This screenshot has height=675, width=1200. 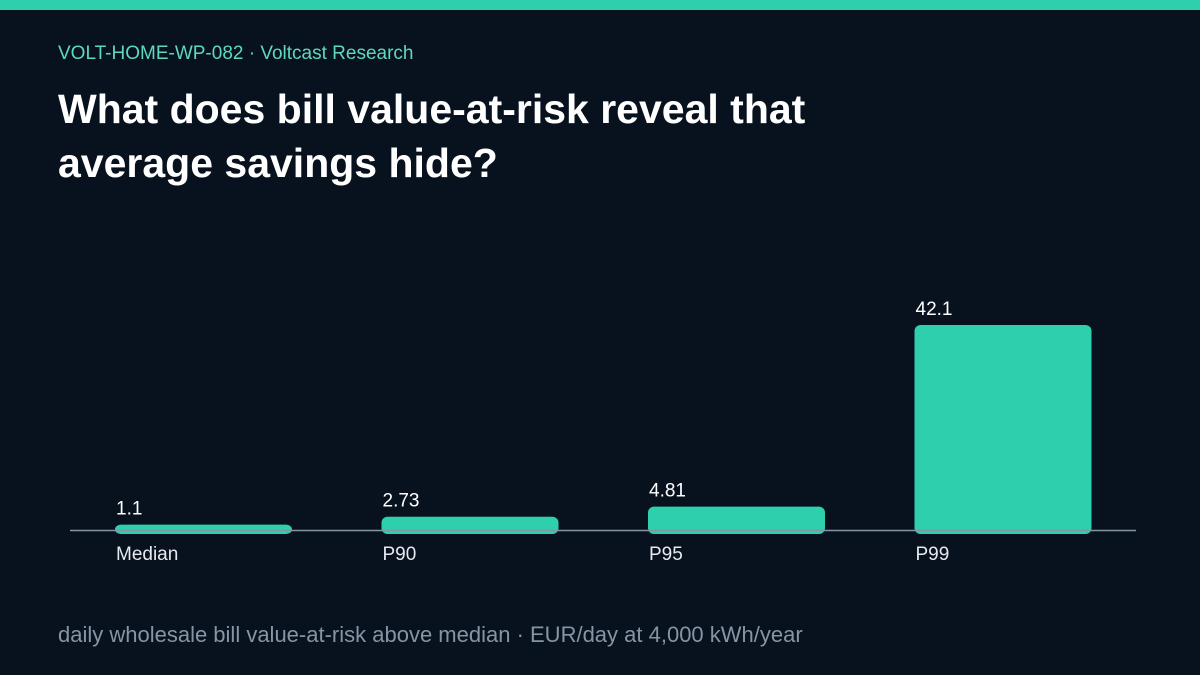 I want to click on category-label-p95: P95, so click(x=666, y=554).